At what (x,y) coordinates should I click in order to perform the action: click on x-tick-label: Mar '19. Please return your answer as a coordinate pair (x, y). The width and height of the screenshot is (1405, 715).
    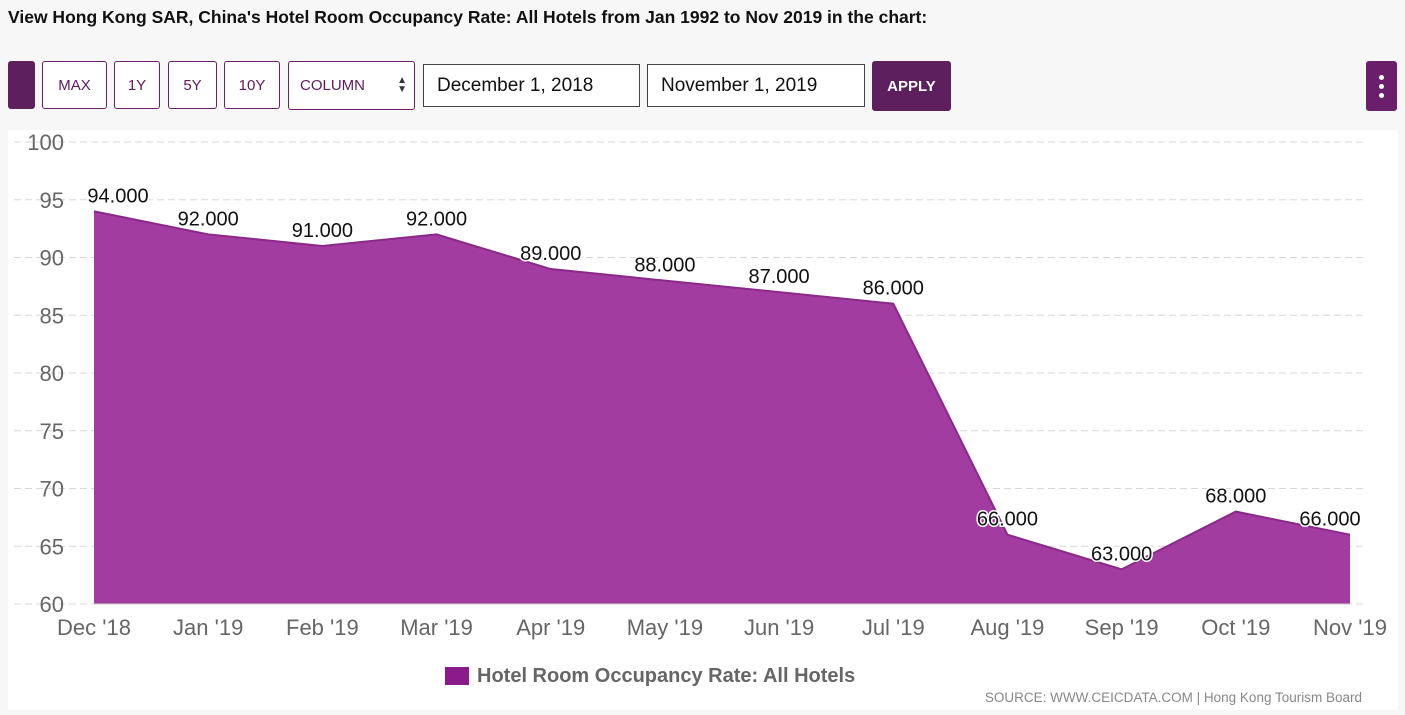
    Looking at the image, I should click on (436, 627).